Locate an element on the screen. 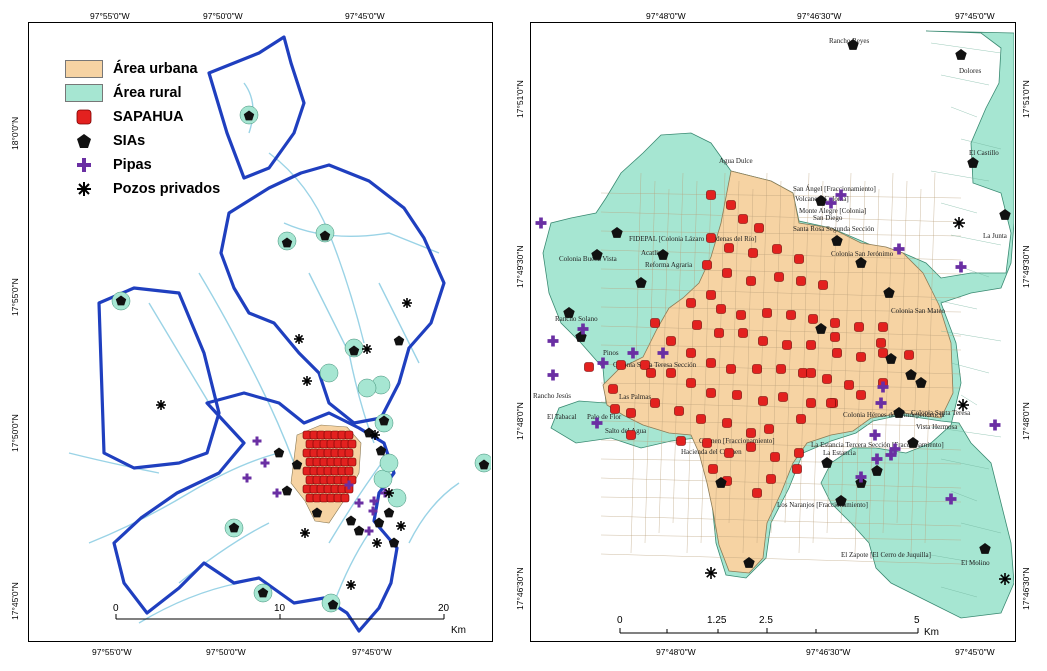 This screenshot has width=1047, height=671. place-name: Carmen [Fraccionamiento] is located at coordinates (737, 441).